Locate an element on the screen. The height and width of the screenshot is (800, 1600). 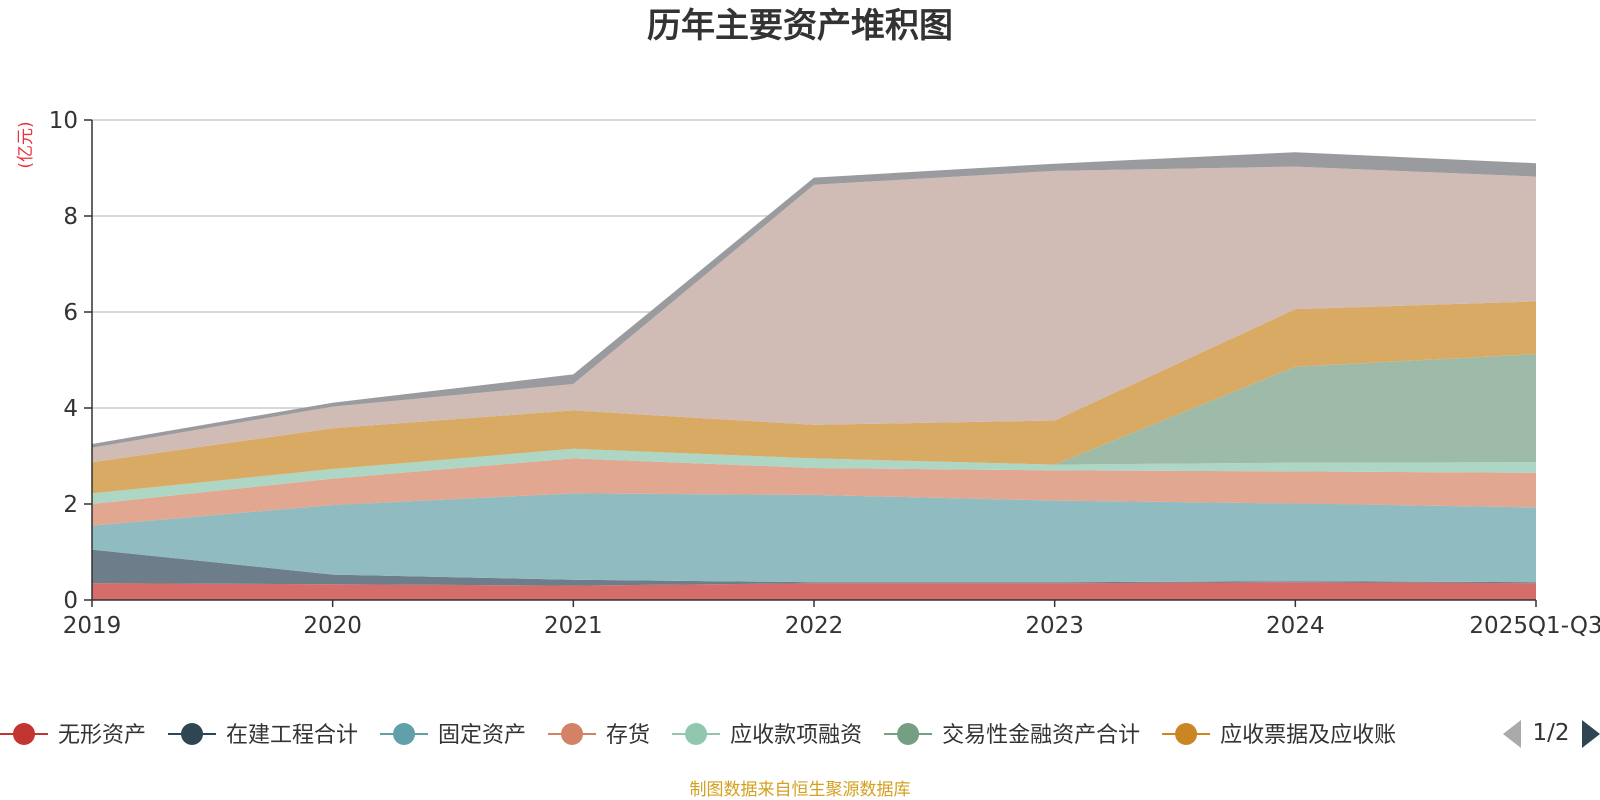
y-axis-ticks: 0 2 4 6 8 10 is located at coordinates (70, 361).